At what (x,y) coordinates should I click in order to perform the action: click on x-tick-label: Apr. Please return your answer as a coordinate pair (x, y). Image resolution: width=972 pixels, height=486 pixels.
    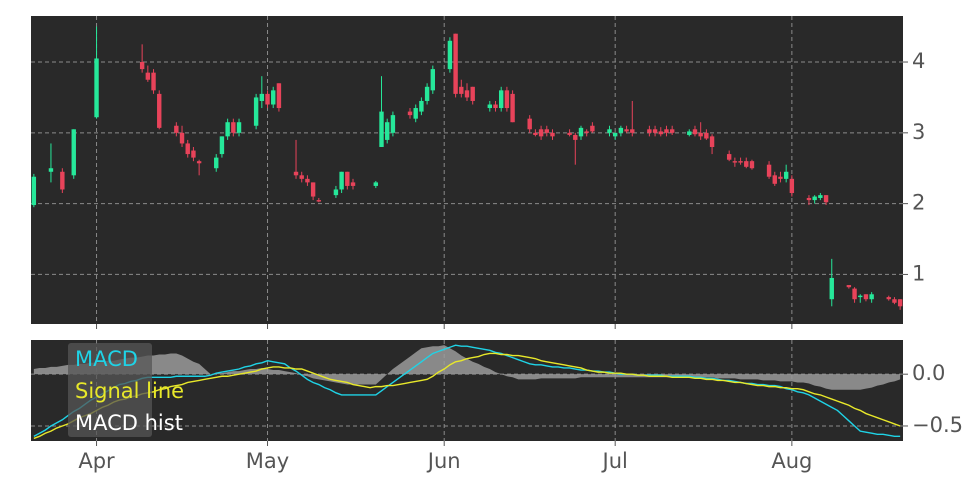
    Looking at the image, I should click on (96, 461).